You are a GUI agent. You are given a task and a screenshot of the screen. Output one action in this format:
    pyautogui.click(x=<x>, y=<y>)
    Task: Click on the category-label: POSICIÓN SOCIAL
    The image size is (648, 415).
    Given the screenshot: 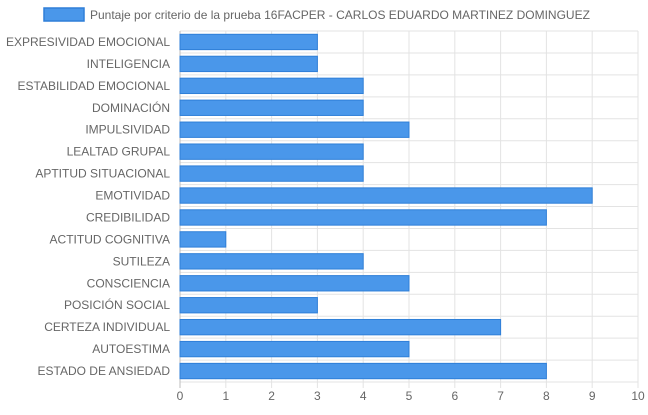 What is the action you would take?
    pyautogui.click(x=117, y=304)
    